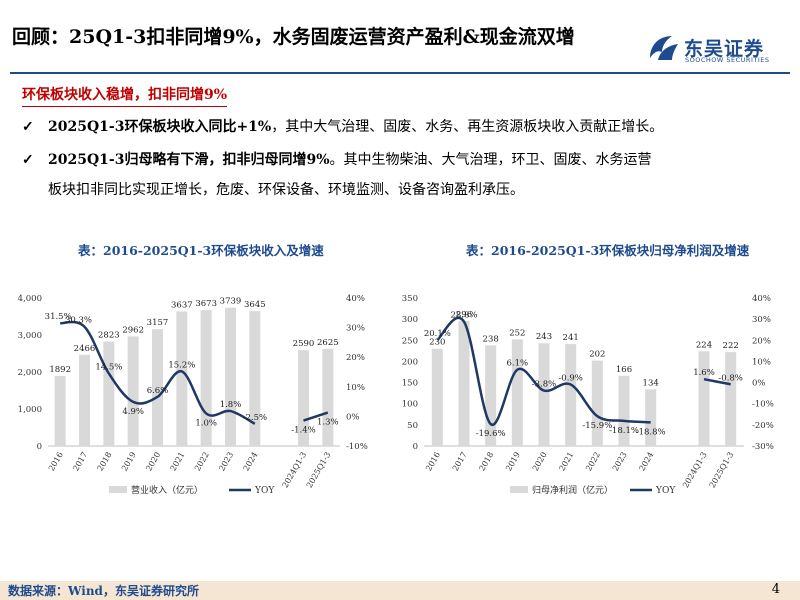 This screenshot has height=600, width=800. Describe the element at coordinates (727, 60) in the screenshot. I see `logo-text-en: SOOCHOW SECURITIES` at that location.